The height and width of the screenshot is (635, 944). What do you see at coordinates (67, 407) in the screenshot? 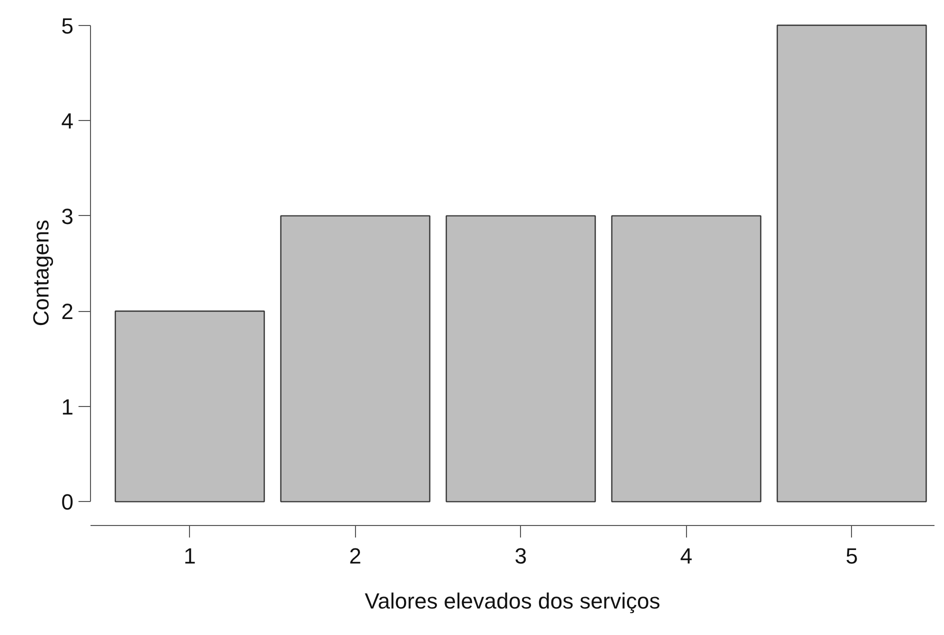
I see `y-tick-label: 1` at bounding box center [67, 407].